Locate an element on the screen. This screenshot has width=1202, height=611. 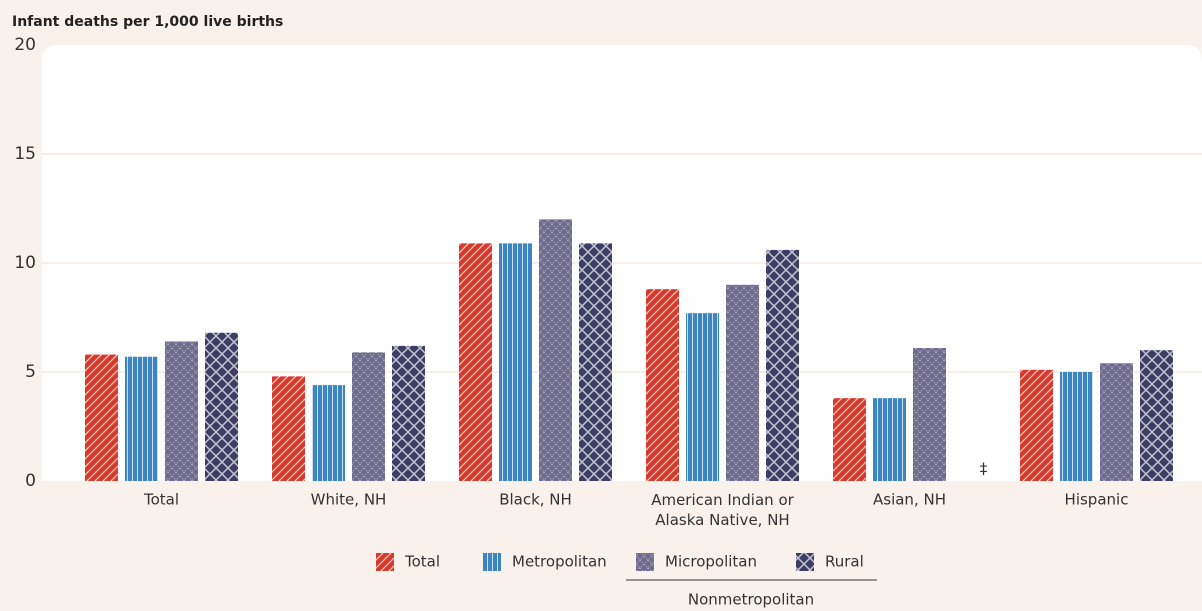
legend-group-label: Nonmetropolitan is located at coordinates (751, 600).